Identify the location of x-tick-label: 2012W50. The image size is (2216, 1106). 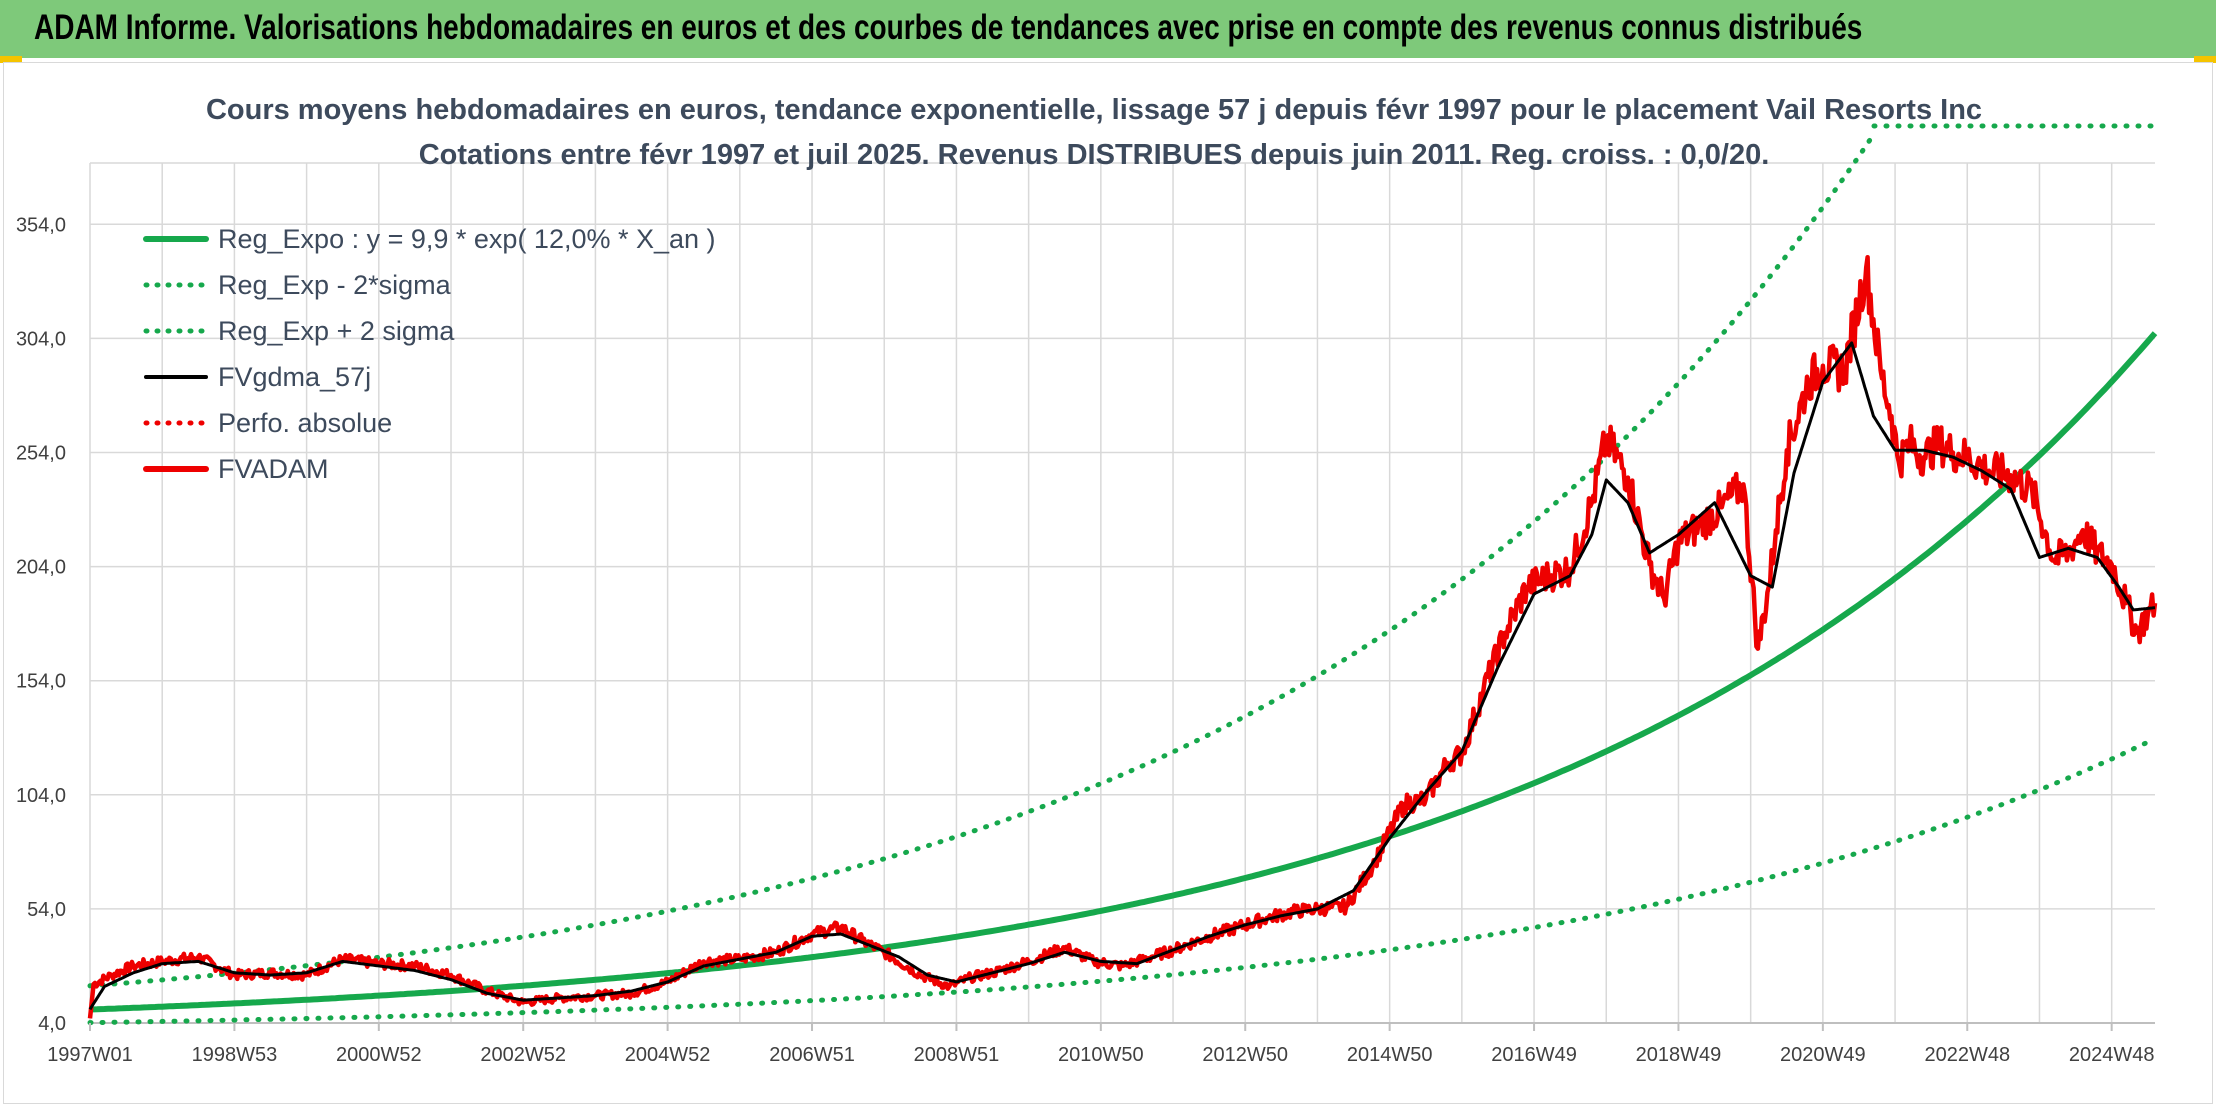
(1245, 1055).